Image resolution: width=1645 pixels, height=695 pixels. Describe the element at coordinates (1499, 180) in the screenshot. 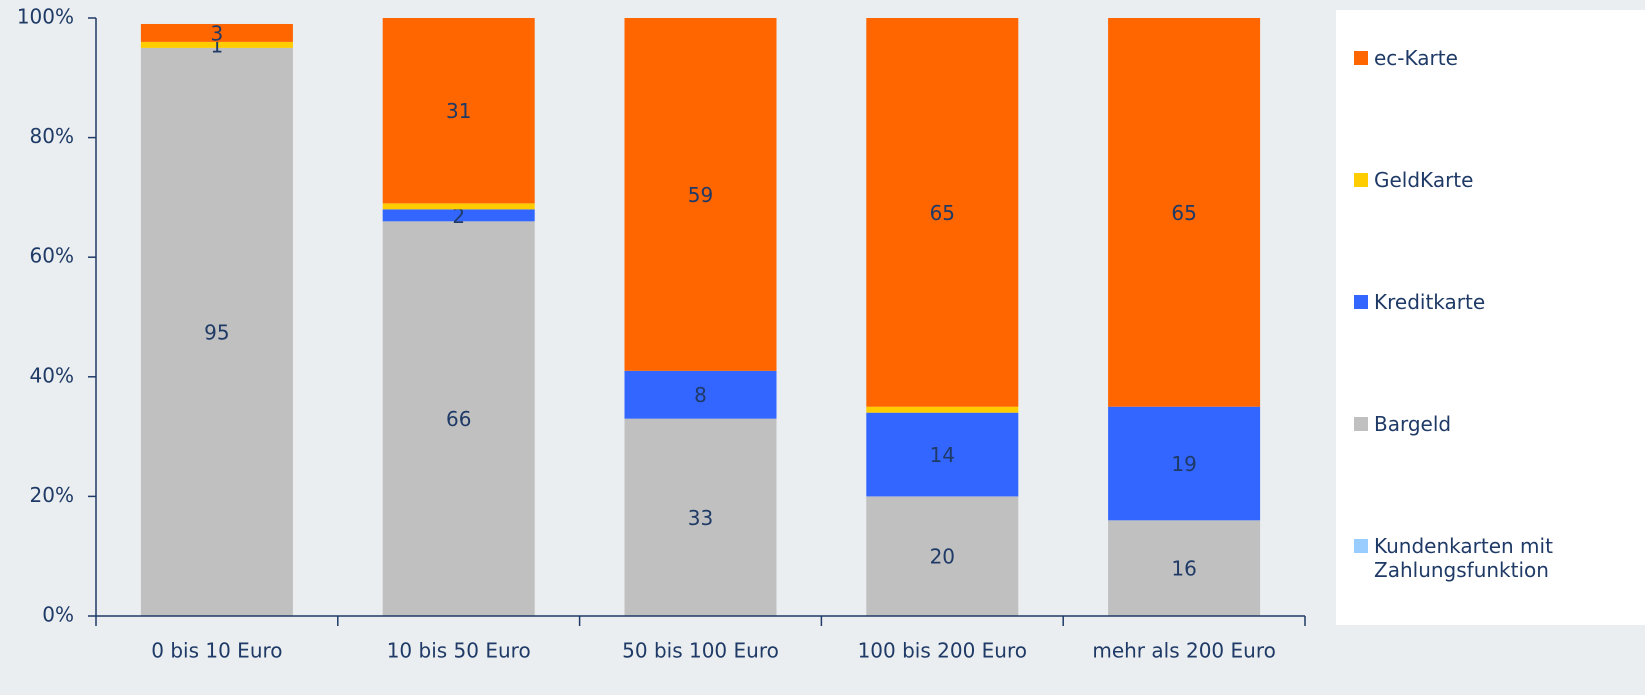

I see `legend-item: GeldKarte` at that location.